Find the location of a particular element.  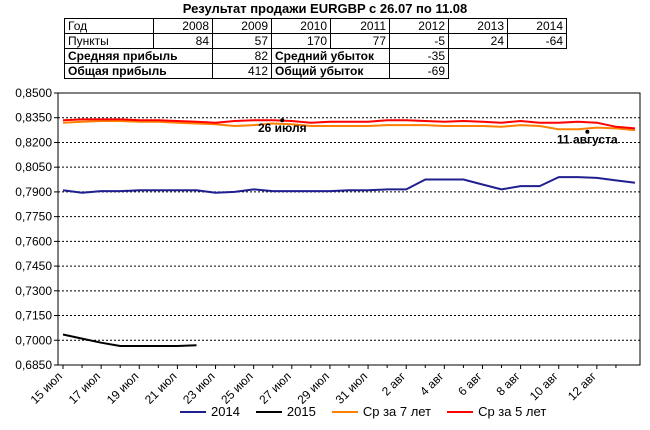

total-loss-value: -69 is located at coordinates (419, 71).